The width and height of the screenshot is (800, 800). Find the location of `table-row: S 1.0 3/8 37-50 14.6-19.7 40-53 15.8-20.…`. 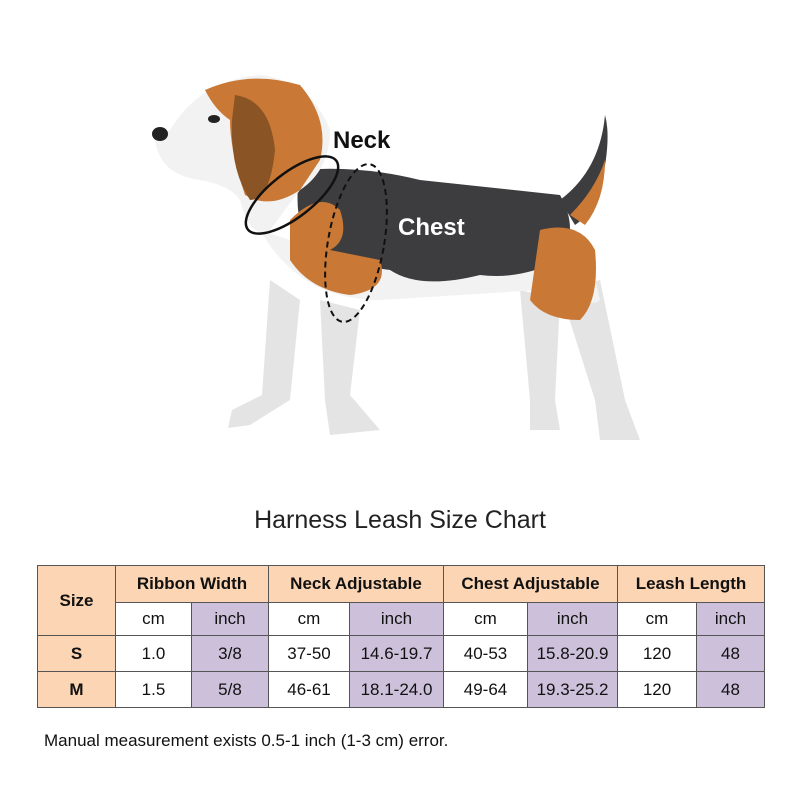

table-row: S 1.0 3/8 37-50 14.6-19.7 40-53 15.8-20.… is located at coordinates (401, 653).